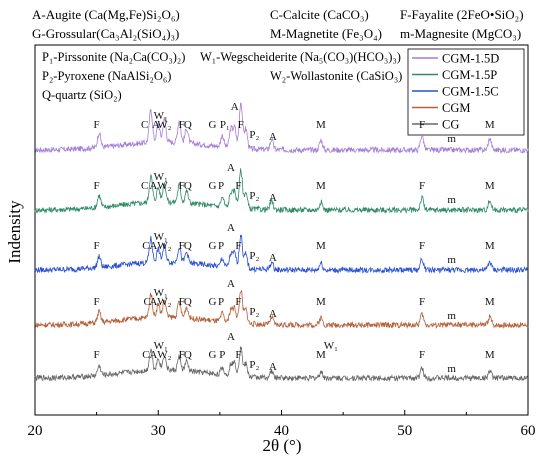 This screenshot has height=466, width=550. I want to click on phase-augite: A-Augite (Ca(Mg,Fe)Si₂O₆), so click(106, 14).